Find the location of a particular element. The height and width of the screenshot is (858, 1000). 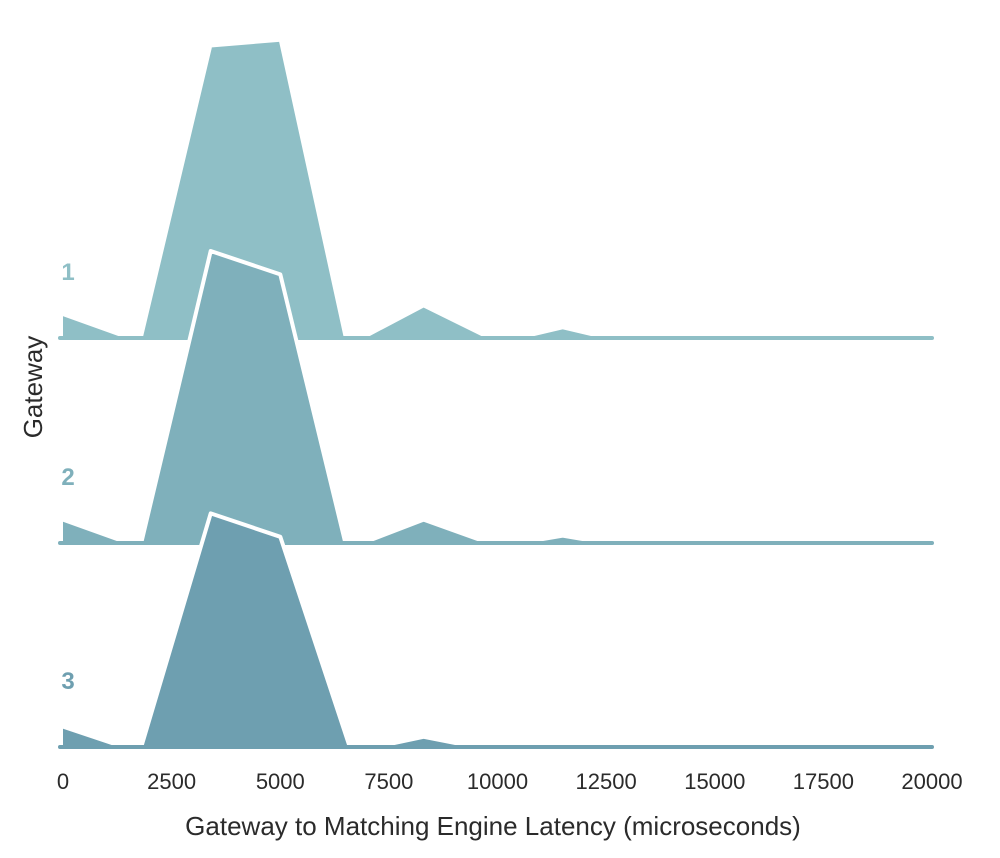

row-labels-group: 1 2 3 is located at coordinates (67, 477).